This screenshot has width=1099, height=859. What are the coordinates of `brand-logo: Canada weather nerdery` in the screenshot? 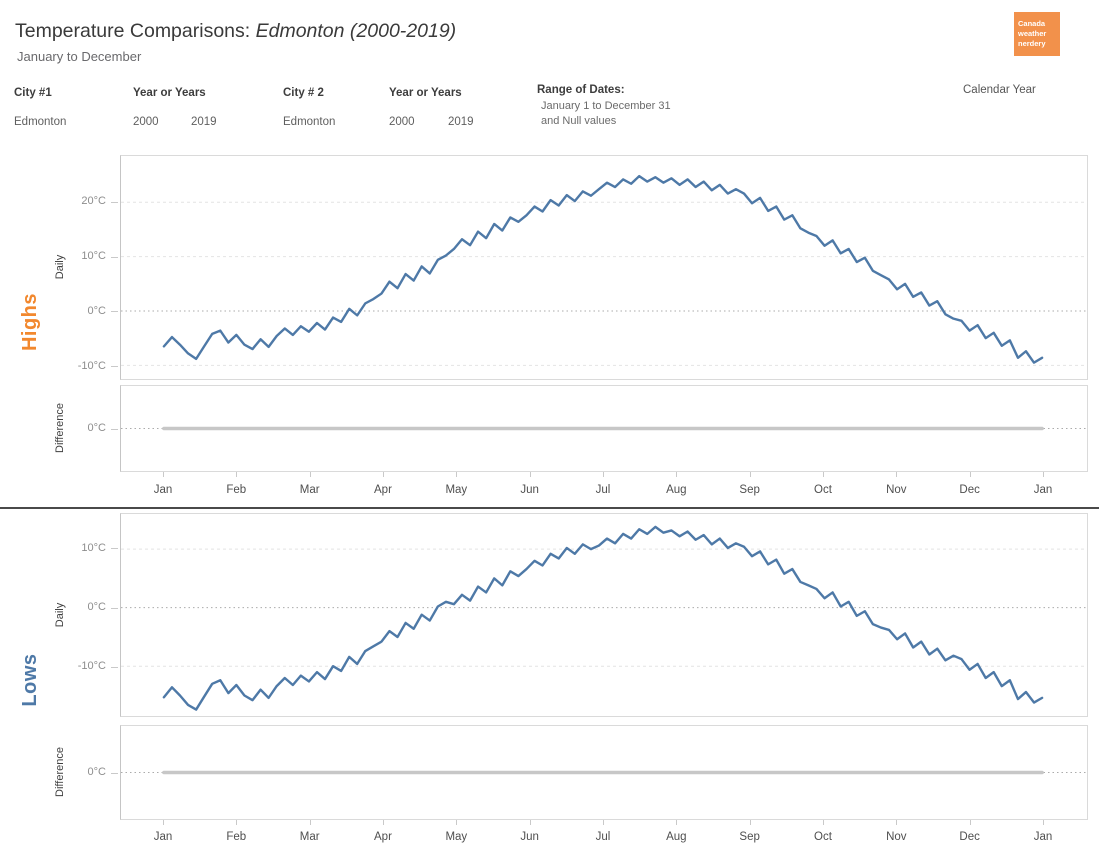 It's located at (1037, 34).